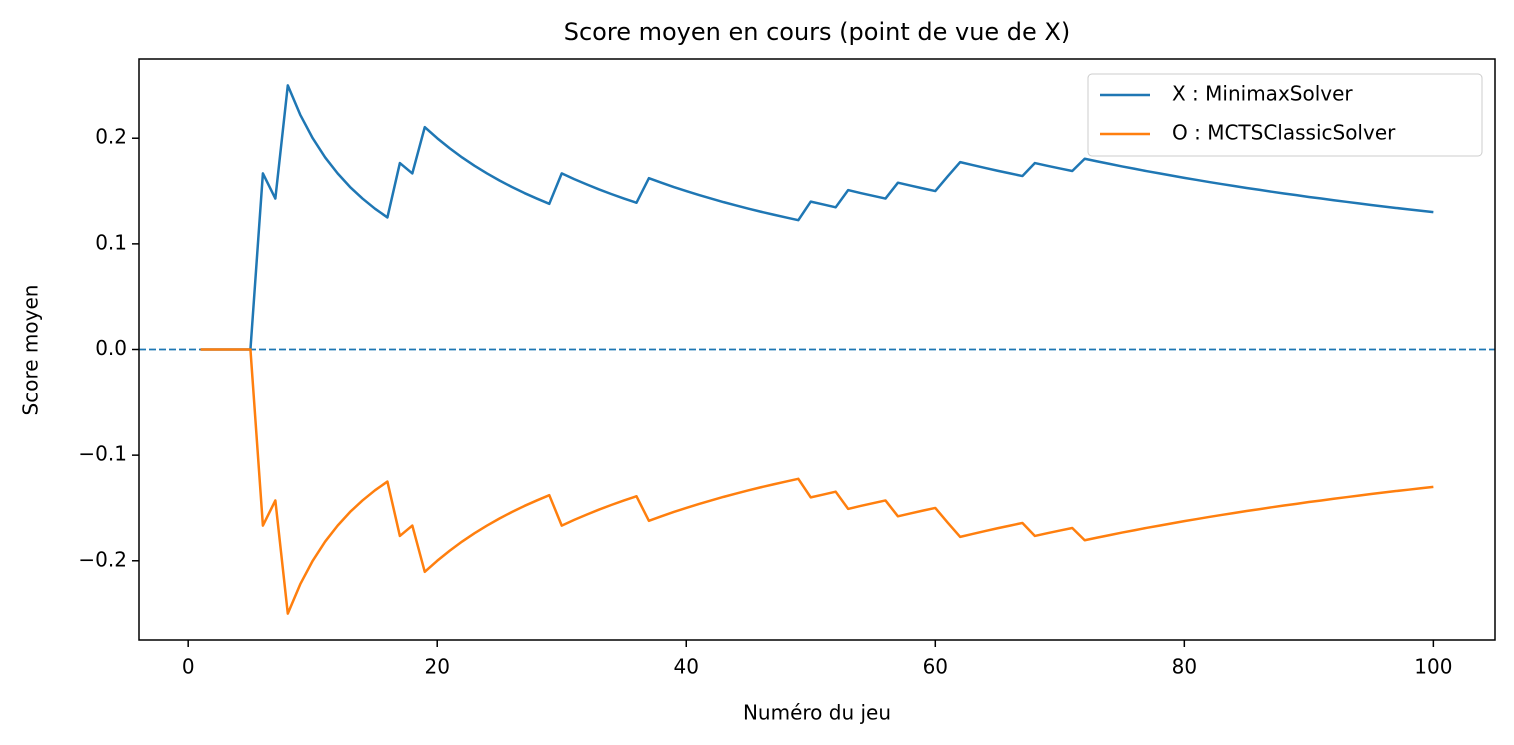 The image size is (1514, 745). I want to click on x-axis-label: Numéro du jeu, so click(817, 713).